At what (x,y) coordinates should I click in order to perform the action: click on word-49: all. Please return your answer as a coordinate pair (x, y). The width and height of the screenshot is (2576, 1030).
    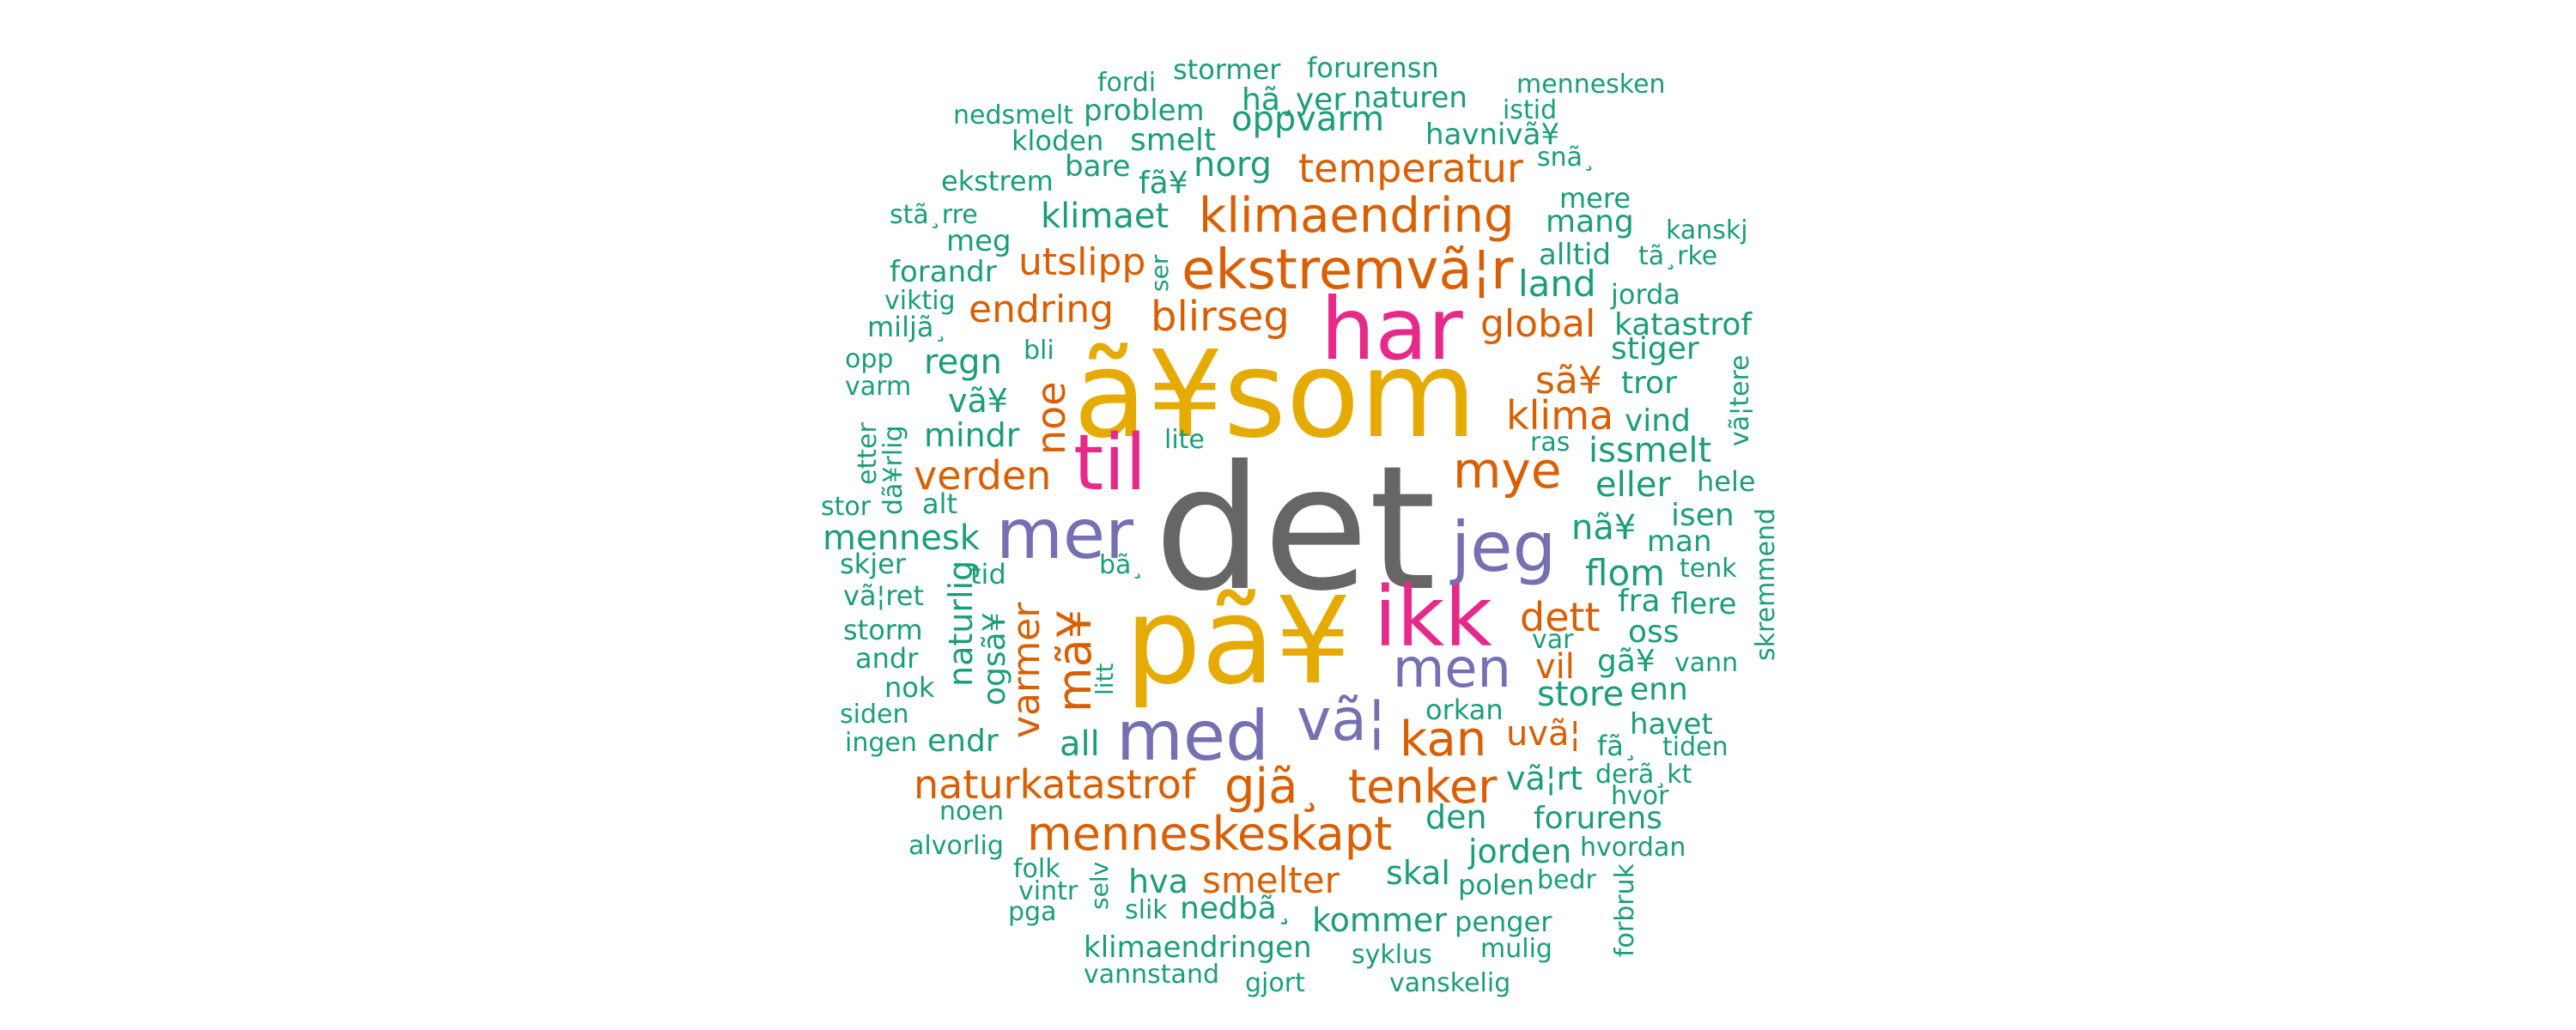
    Looking at the image, I should click on (1080, 744).